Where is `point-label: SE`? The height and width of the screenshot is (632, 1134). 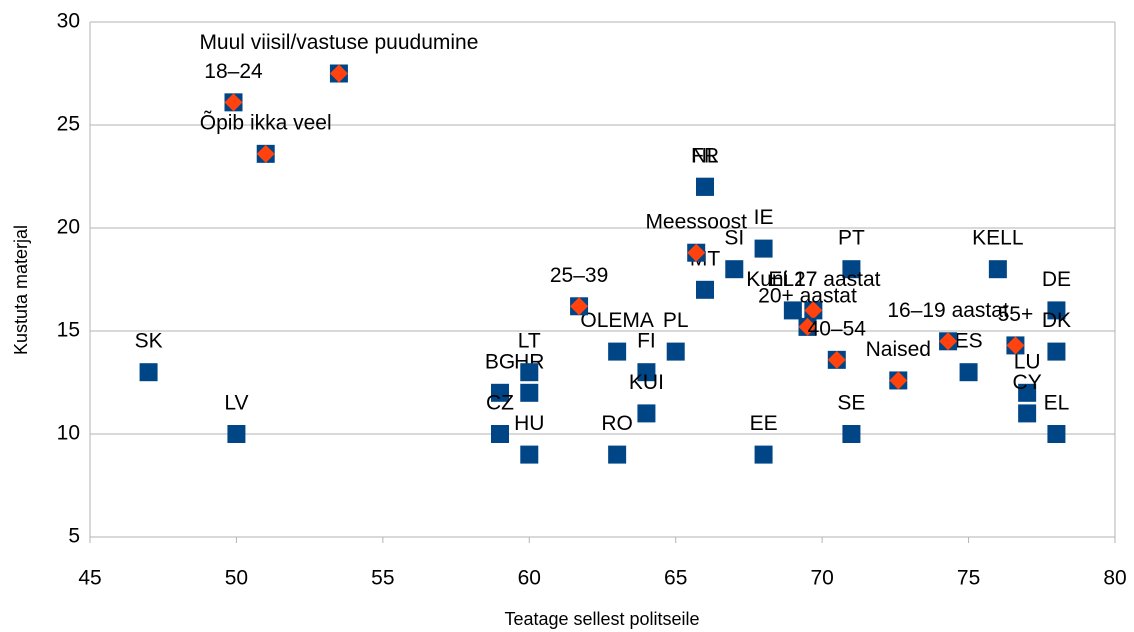 point-label: SE is located at coordinates (851, 403).